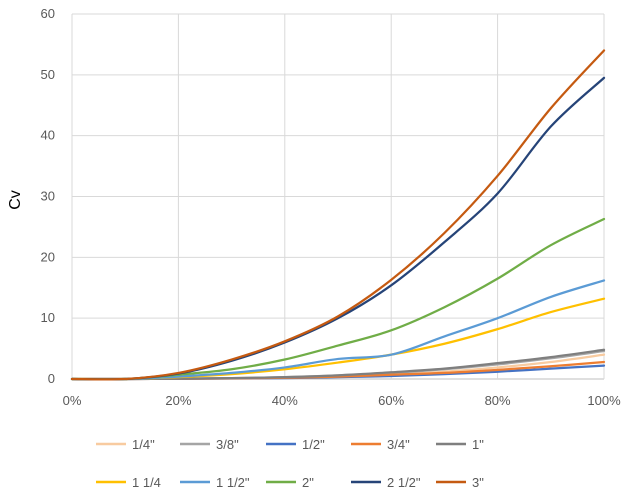 Image resolution: width=623 pixels, height=496 pixels. I want to click on x-tick-label: 80%, so click(498, 400).